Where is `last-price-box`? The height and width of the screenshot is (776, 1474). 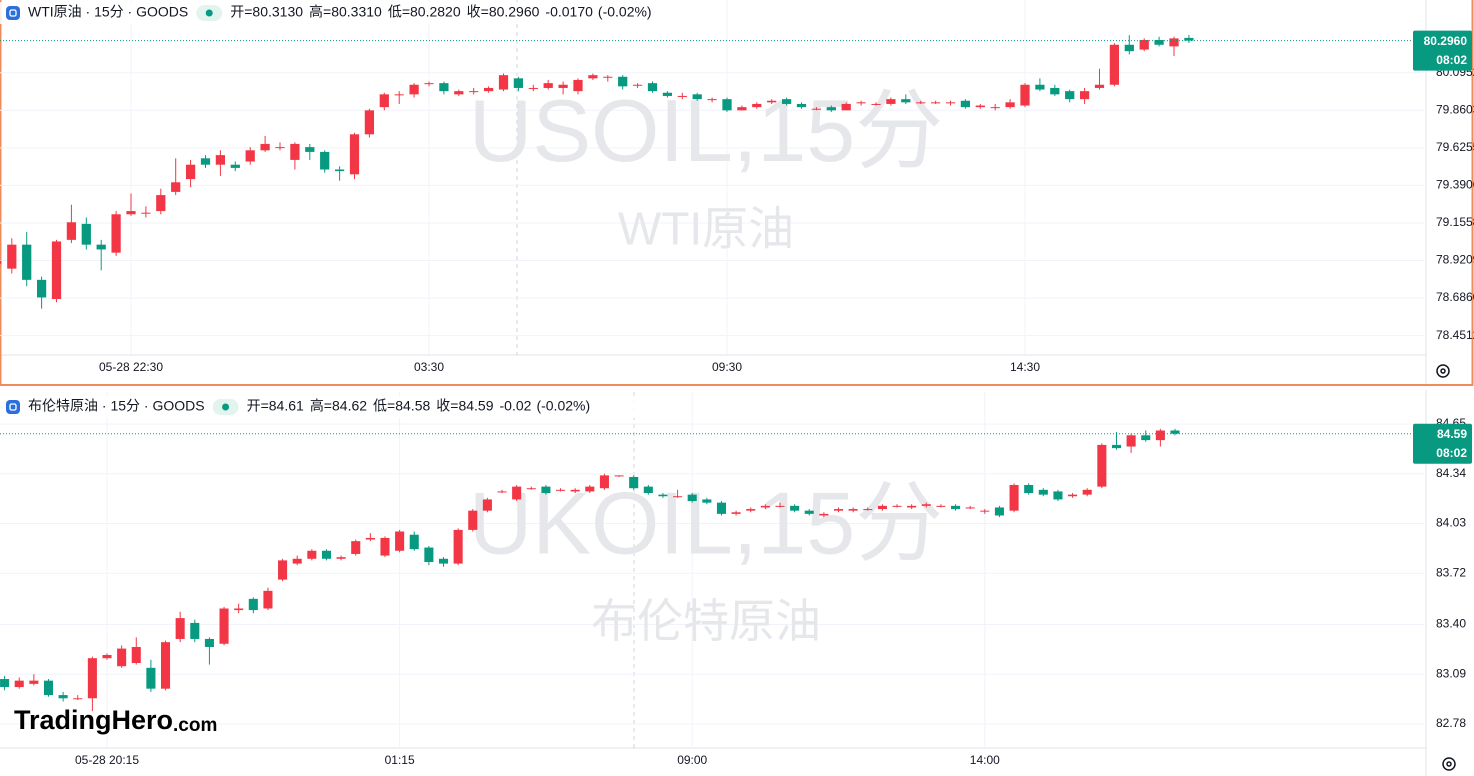 last-price-box is located at coordinates (1442, 50).